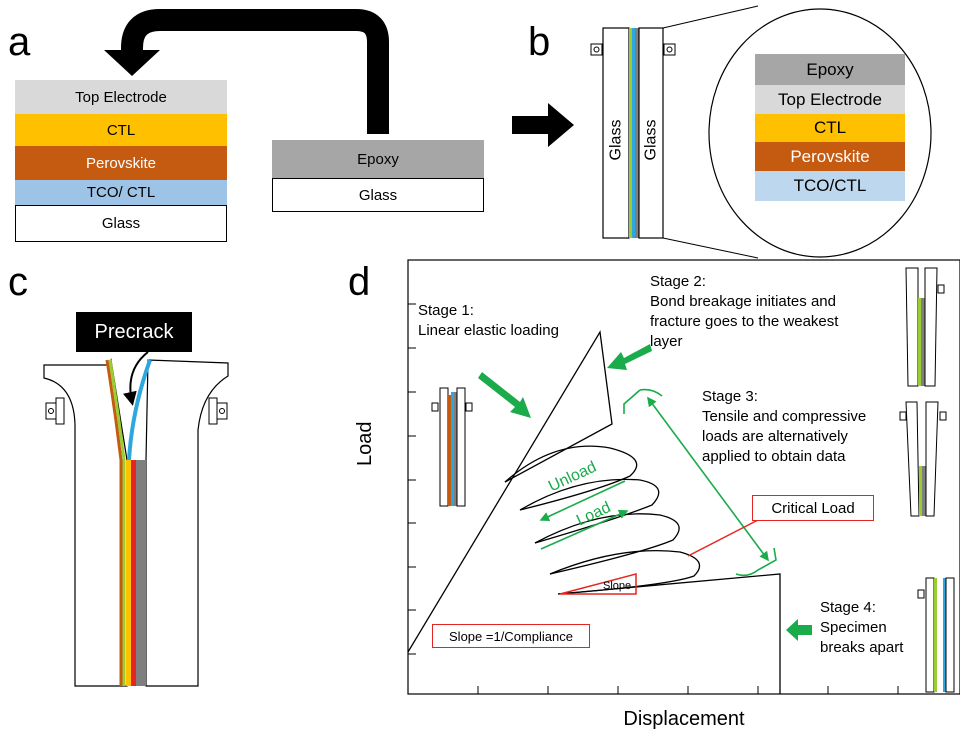 The width and height of the screenshot is (960, 735). What do you see at coordinates (925, 327) in the screenshot?
I see `stage2-specimen-icon` at bounding box center [925, 327].